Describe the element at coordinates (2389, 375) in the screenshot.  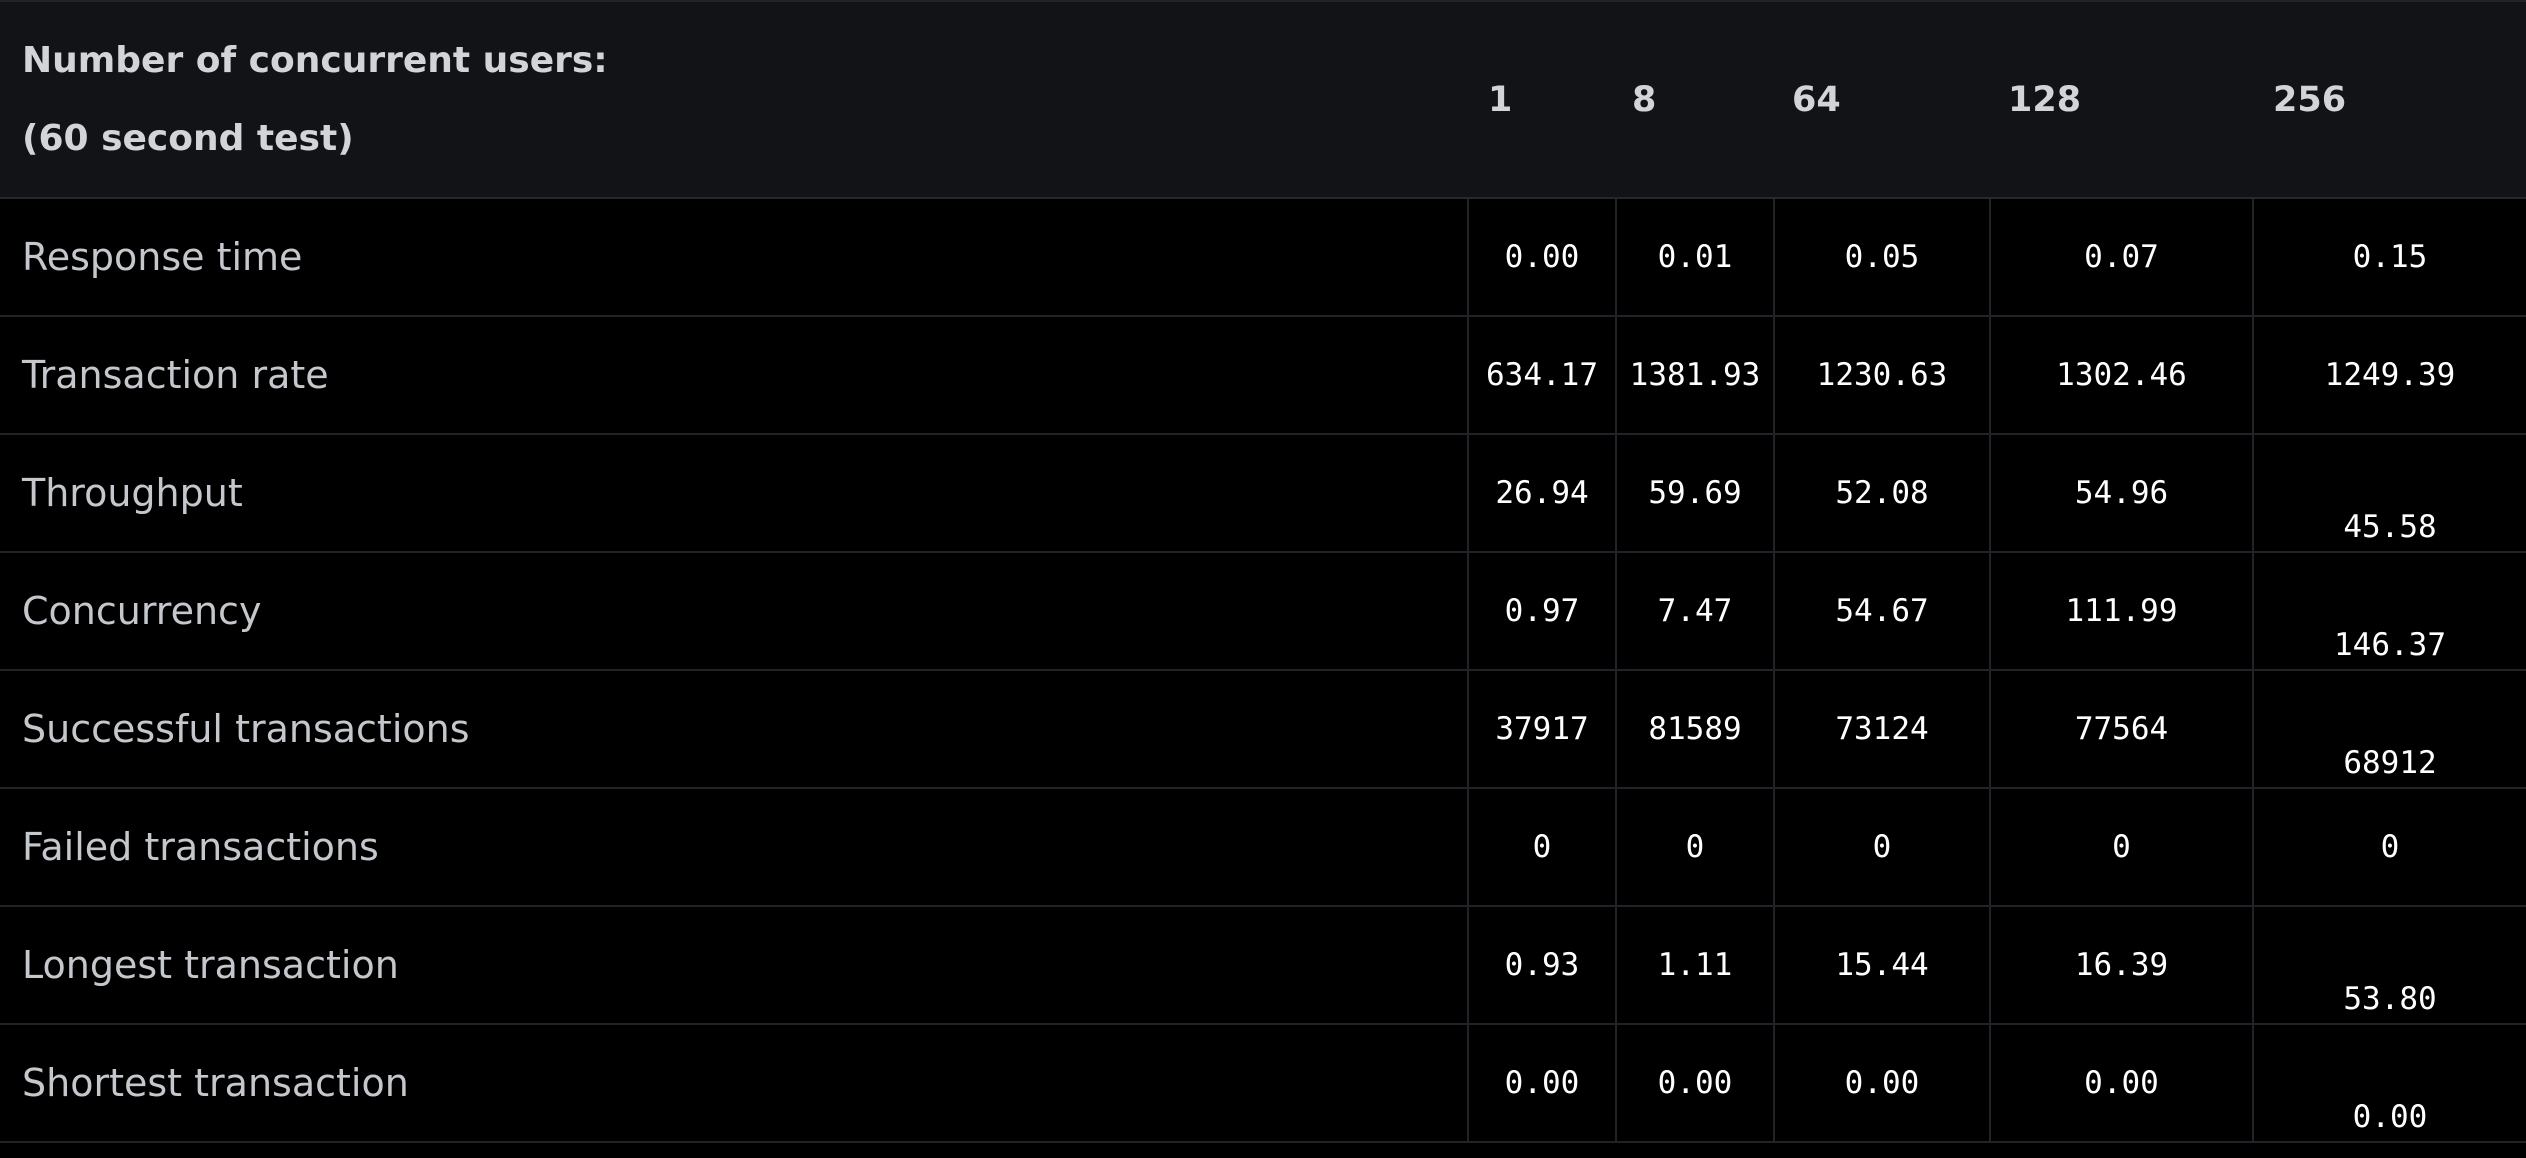
I see `table-cell: 1249.39` at that location.